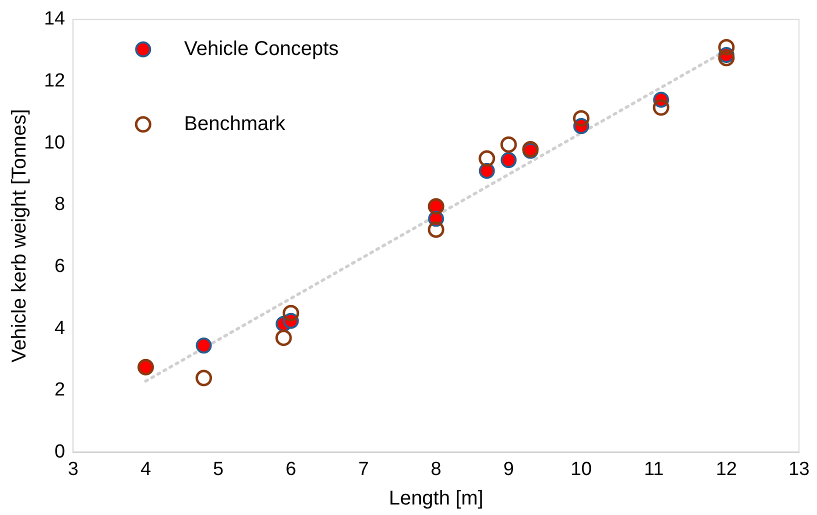  Describe the element at coordinates (60, 390) in the screenshot. I see `y-tick-label: 2` at that location.